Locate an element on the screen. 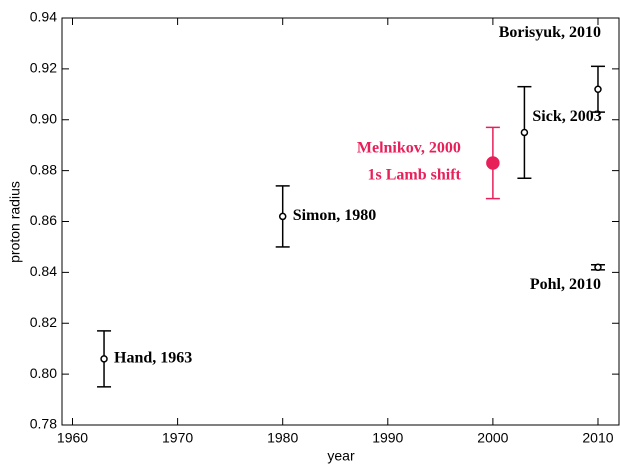 The width and height of the screenshot is (620, 467). point-label: Simon, 1980 is located at coordinates (335, 215).